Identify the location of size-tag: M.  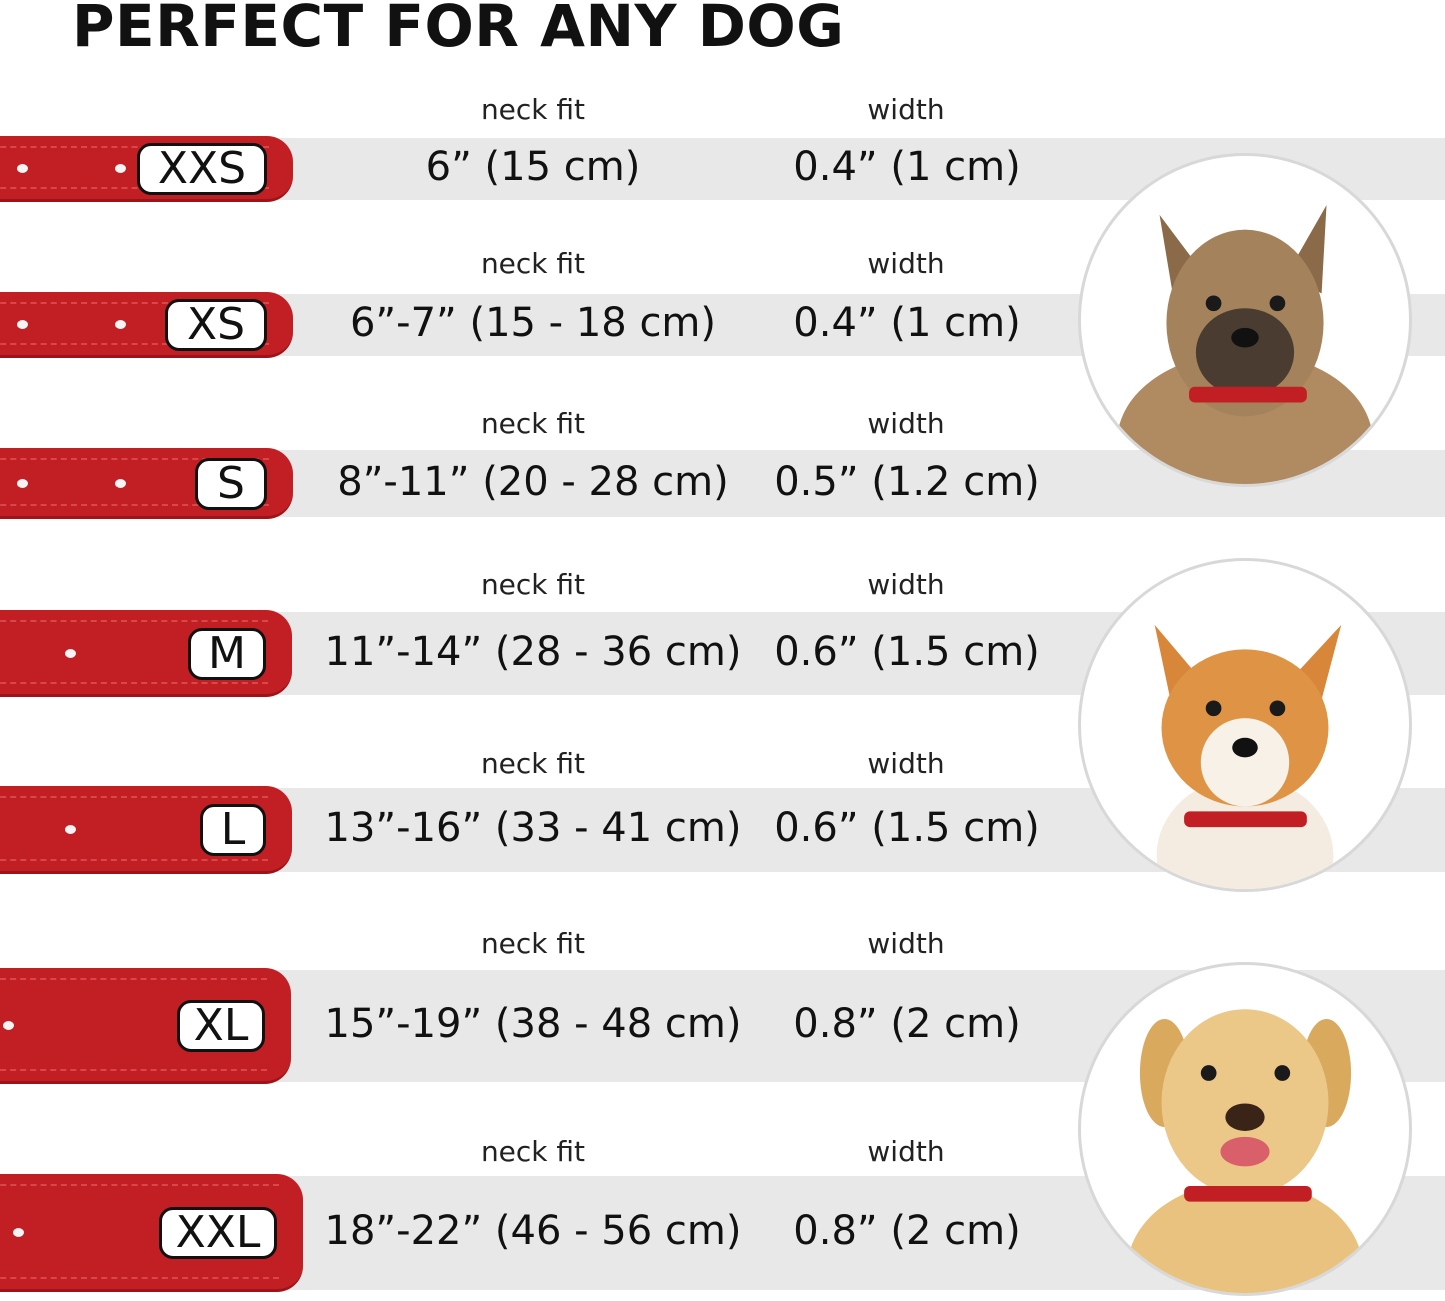
(227, 653).